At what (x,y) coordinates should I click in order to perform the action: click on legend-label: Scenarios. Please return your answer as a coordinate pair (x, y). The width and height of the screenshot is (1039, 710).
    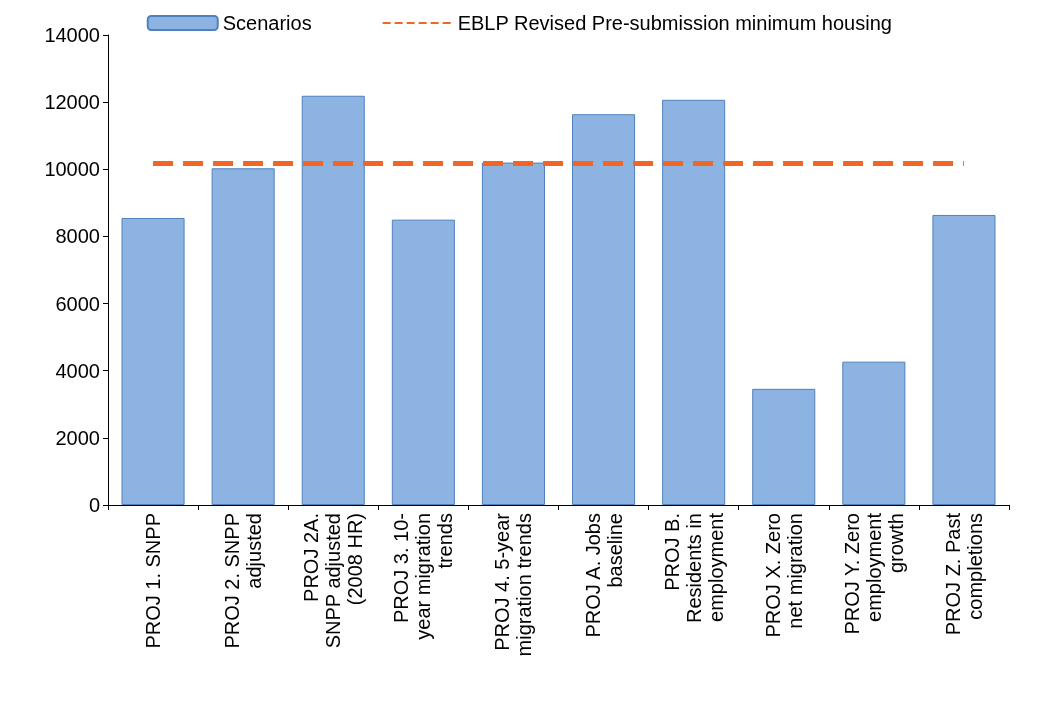
    Looking at the image, I should click on (267, 23).